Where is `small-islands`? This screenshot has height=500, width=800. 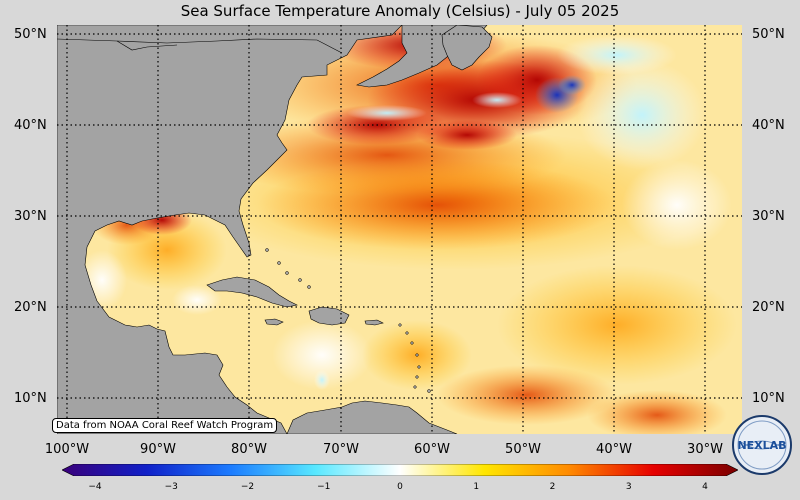 small-islands is located at coordinates (348, 320).